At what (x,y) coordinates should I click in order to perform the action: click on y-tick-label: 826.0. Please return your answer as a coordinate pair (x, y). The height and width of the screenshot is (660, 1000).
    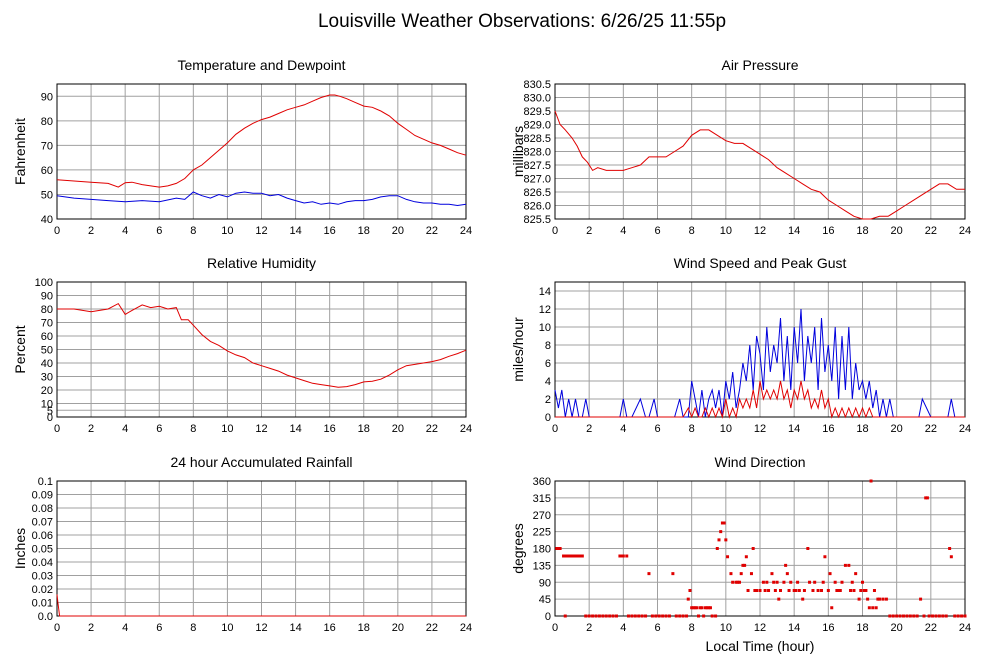
    Looking at the image, I should click on (537, 207).